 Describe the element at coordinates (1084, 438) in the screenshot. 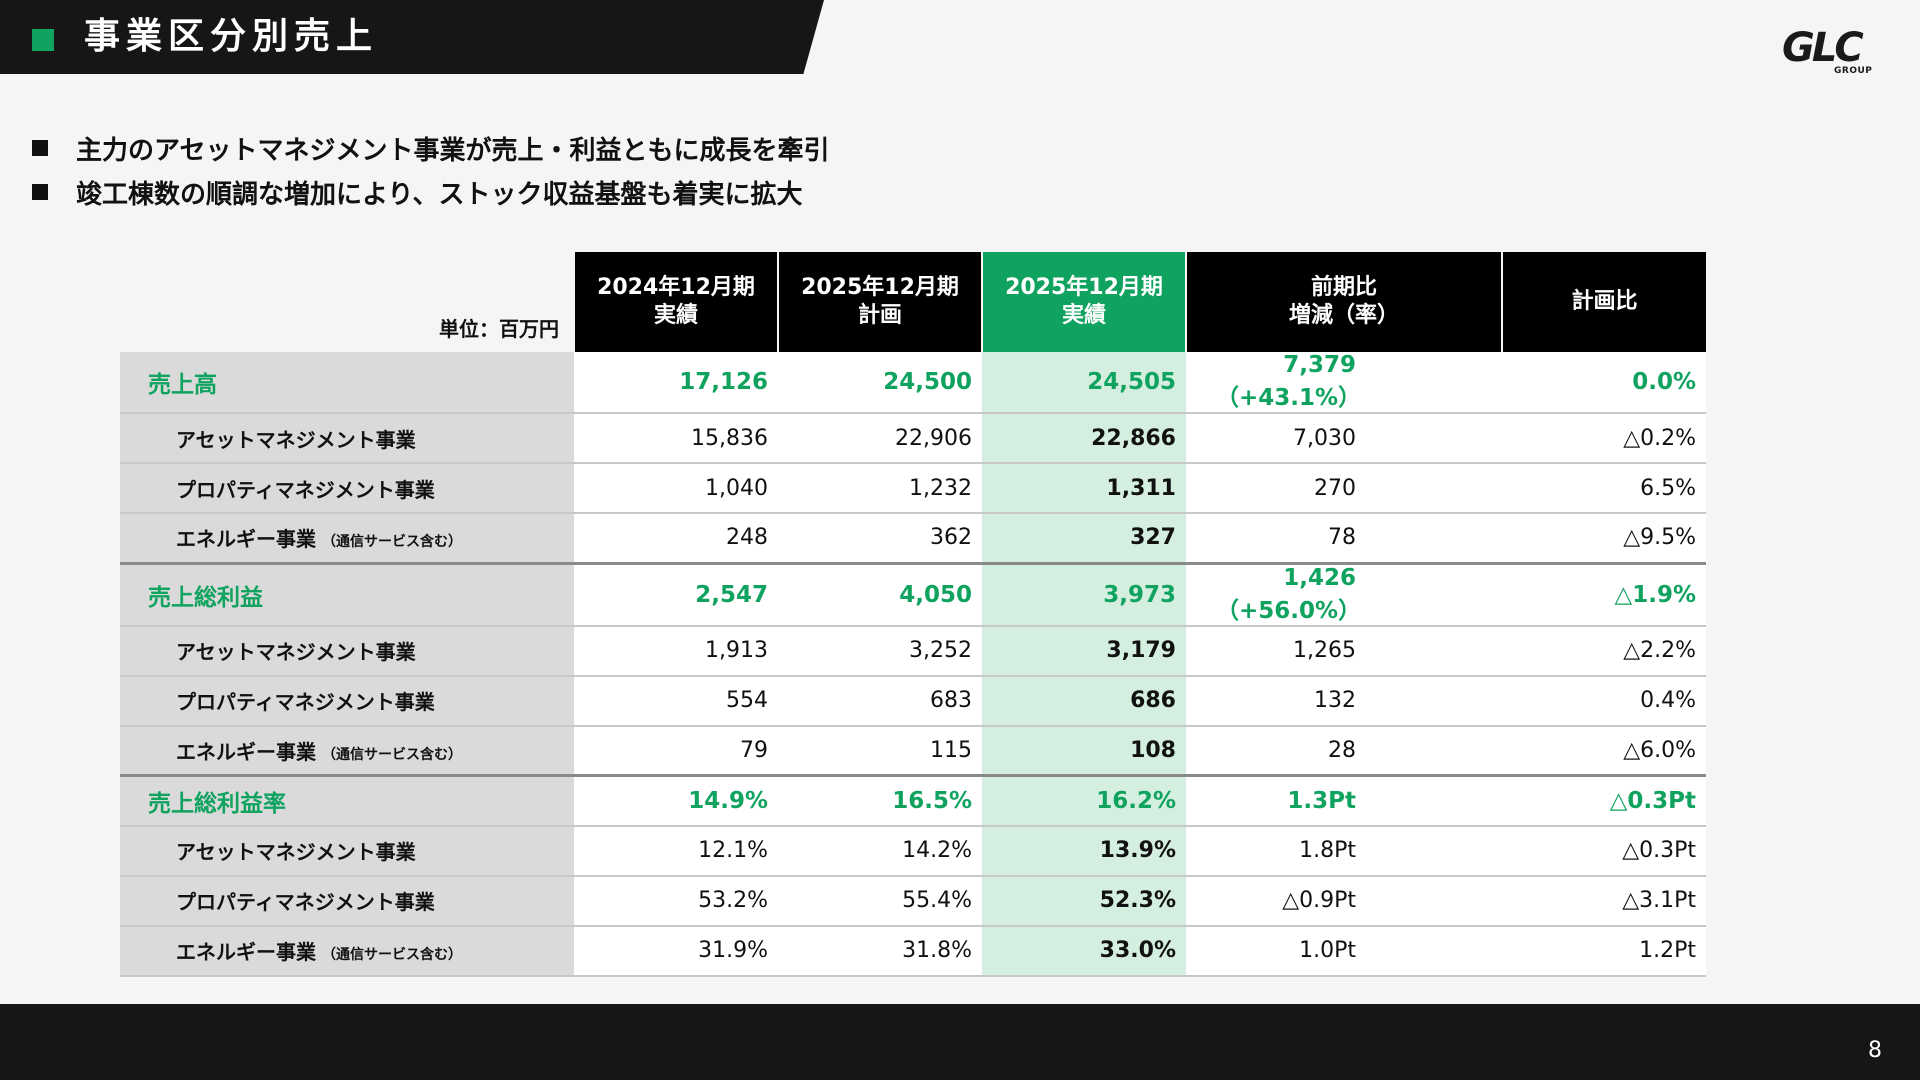

I see `cell-fy2025-actual: 22,866` at that location.